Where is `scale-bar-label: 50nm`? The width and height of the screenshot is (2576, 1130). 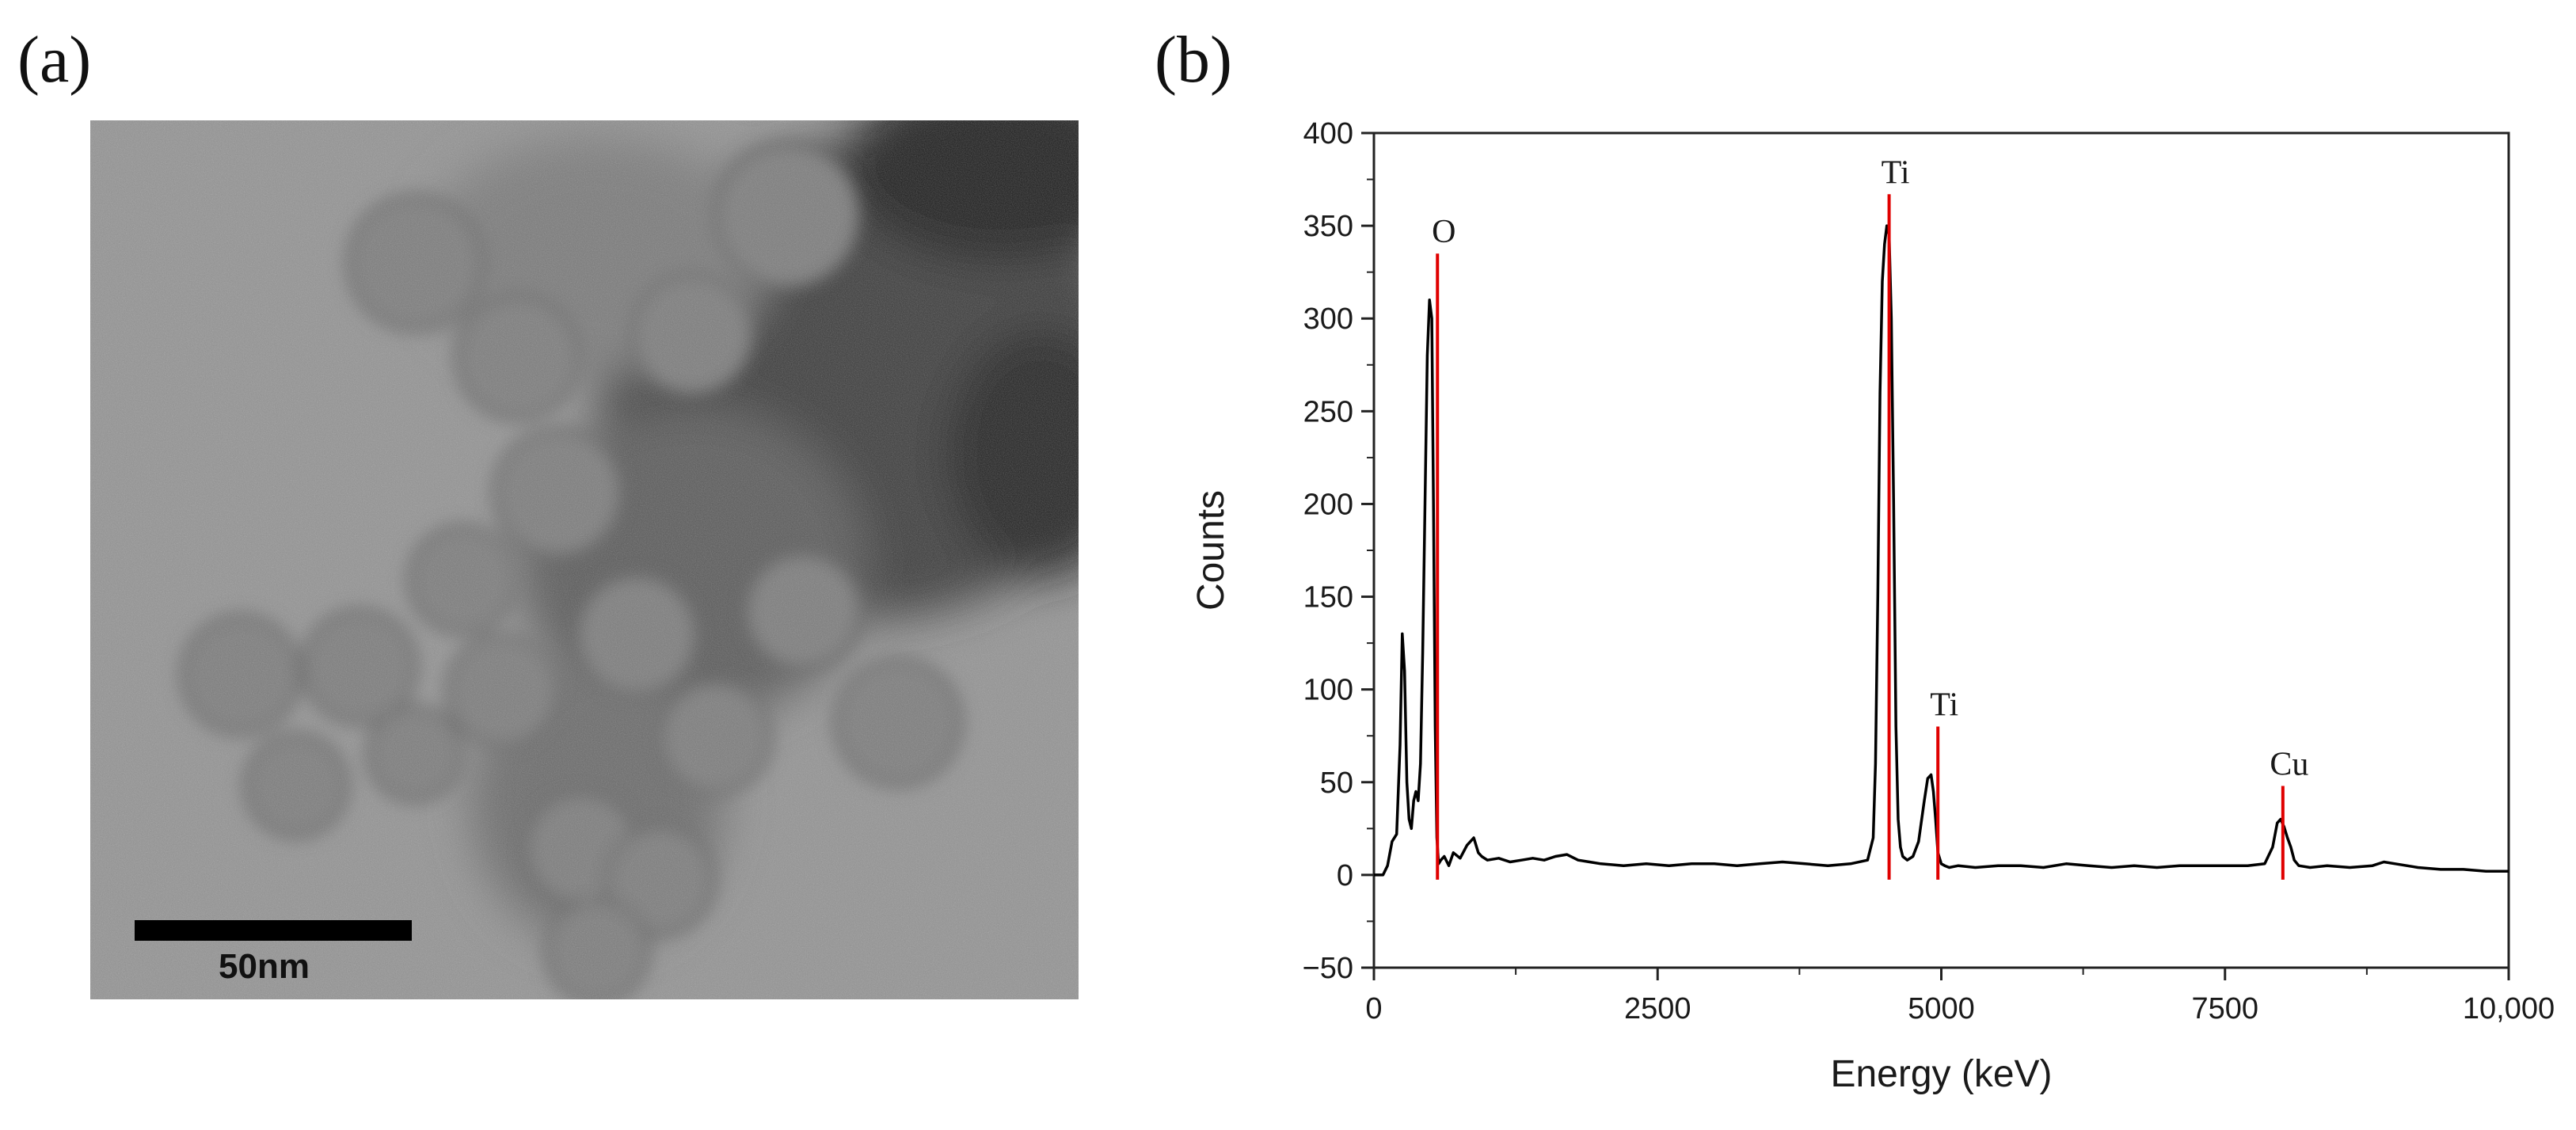
scale-bar-label: 50nm is located at coordinates (264, 966).